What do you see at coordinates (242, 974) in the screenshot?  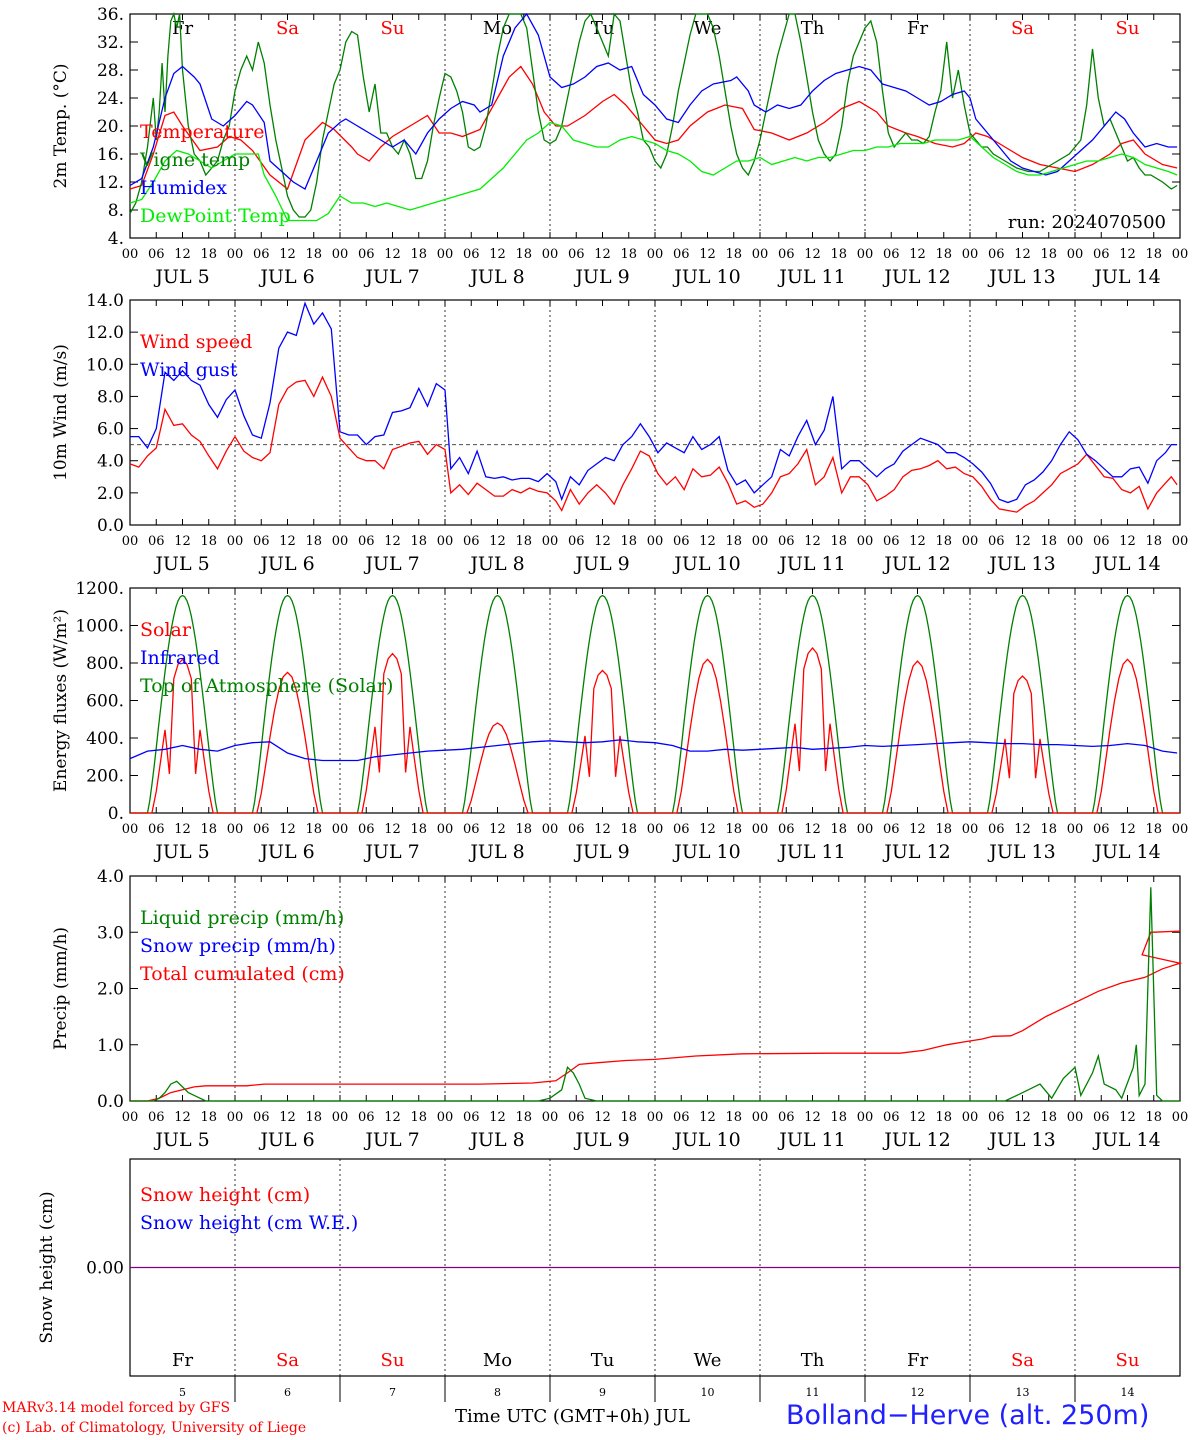 I see `legend-entry: Total cumulated (cm)` at bounding box center [242, 974].